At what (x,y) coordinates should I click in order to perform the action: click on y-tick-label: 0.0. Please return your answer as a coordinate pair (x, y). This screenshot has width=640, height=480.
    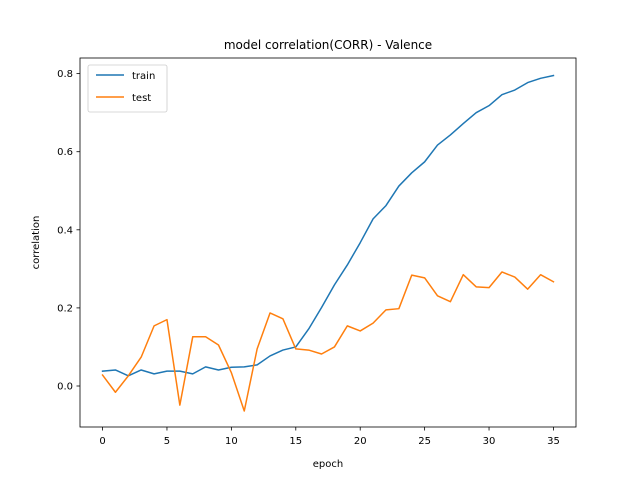
    Looking at the image, I should click on (65, 387).